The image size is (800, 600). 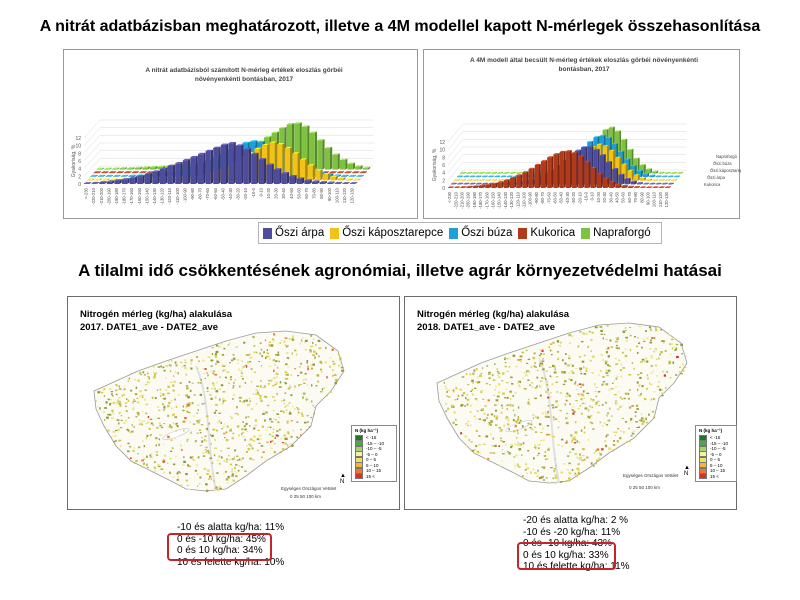 What do you see at coordinates (306, 192) in the screenshot?
I see `x-tick-label: 60-70` at bounding box center [306, 192].